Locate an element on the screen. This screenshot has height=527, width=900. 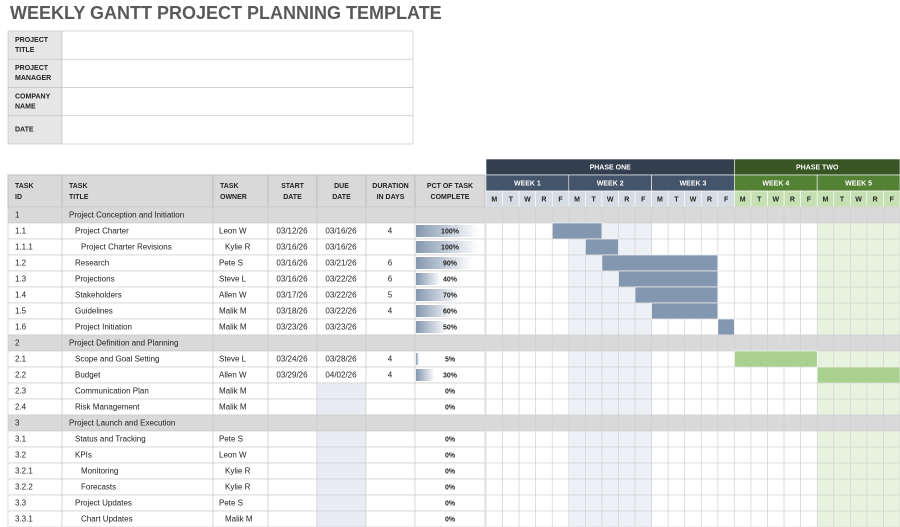
task-title: Guidelines is located at coordinates (94, 311).